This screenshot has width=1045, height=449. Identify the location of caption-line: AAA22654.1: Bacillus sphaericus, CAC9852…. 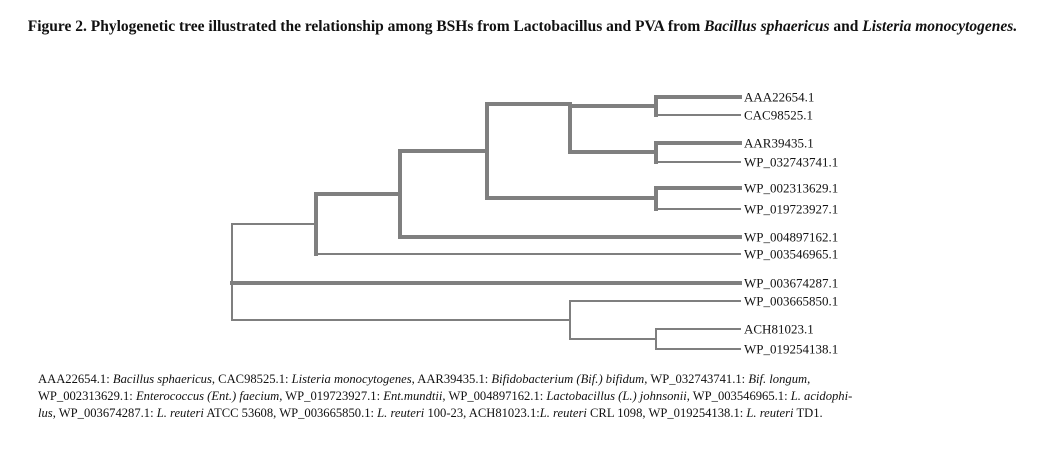
(522, 379).